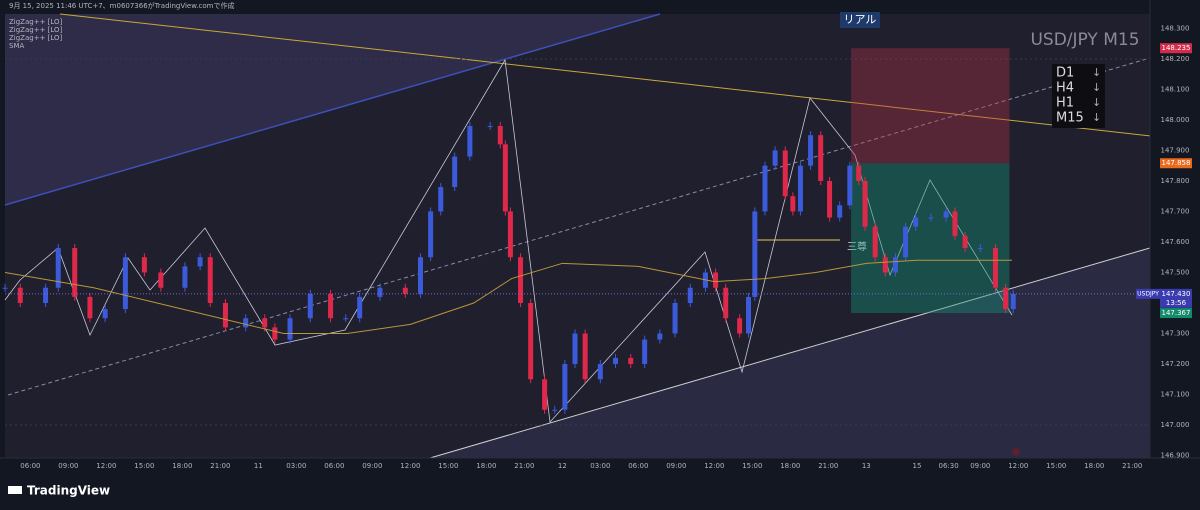 Image resolution: width=1200 pixels, height=510 pixels. What do you see at coordinates (600, 466) in the screenshot?
I see `x-tick-label: 03:00` at bounding box center [600, 466].